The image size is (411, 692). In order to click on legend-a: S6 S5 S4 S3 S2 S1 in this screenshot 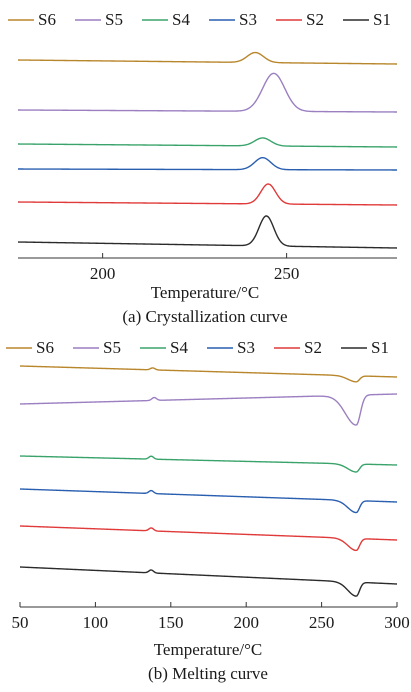, I will do `click(199, 19)`.